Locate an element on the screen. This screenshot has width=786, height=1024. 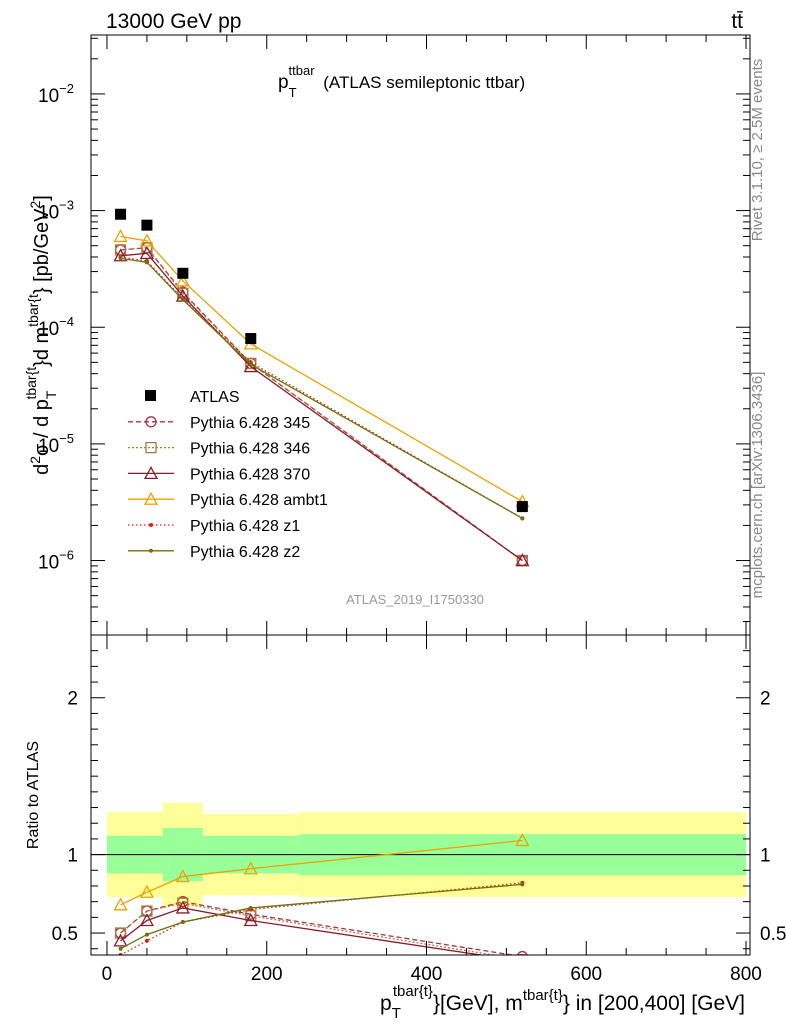
rivet-label: Rivet 3.1.10, ≥ 2.5M events is located at coordinates (757, 150).